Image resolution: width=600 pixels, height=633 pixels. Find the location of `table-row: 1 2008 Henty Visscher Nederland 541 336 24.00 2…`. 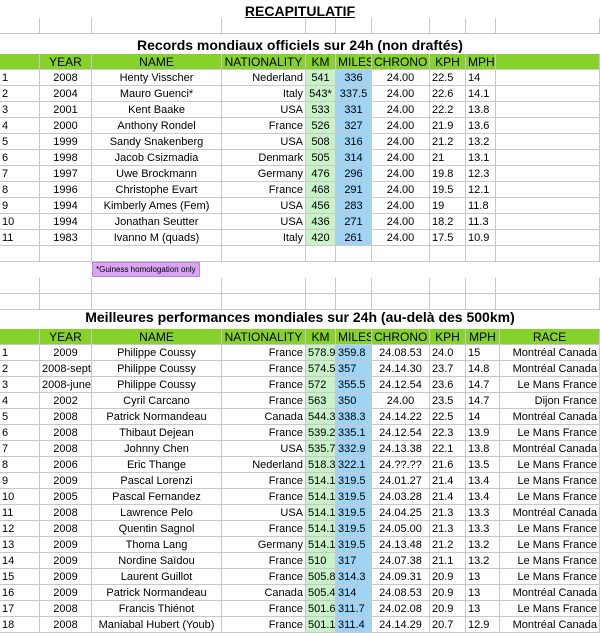

table-row: 1 2008 Henty Visscher Nederland 541 336 24.00 2… is located at coordinates (300, 78).